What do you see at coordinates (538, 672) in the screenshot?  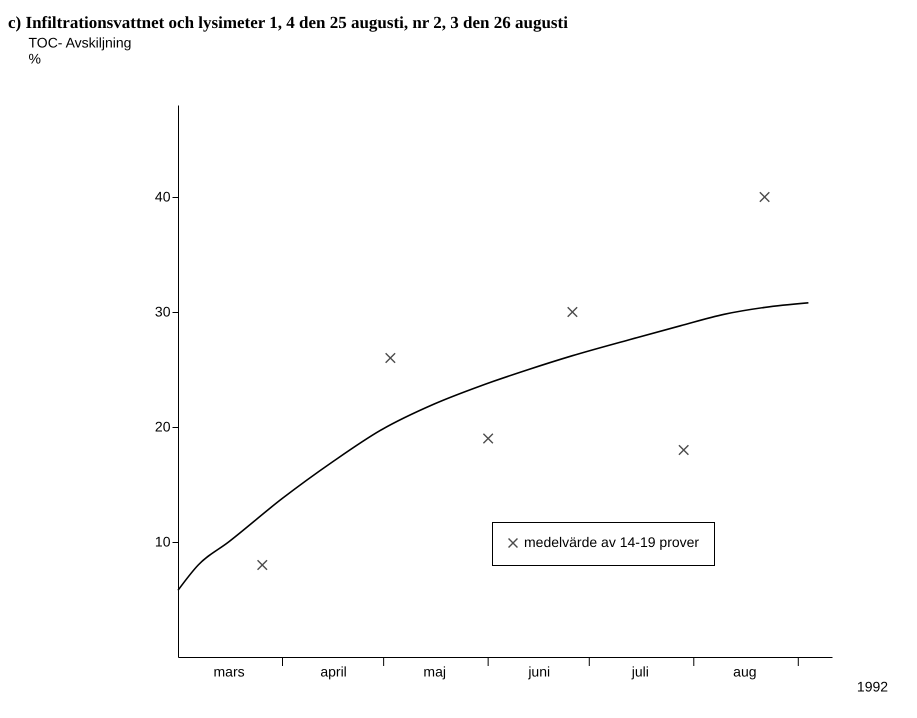 I see `x-tick-label: juni` at bounding box center [538, 672].